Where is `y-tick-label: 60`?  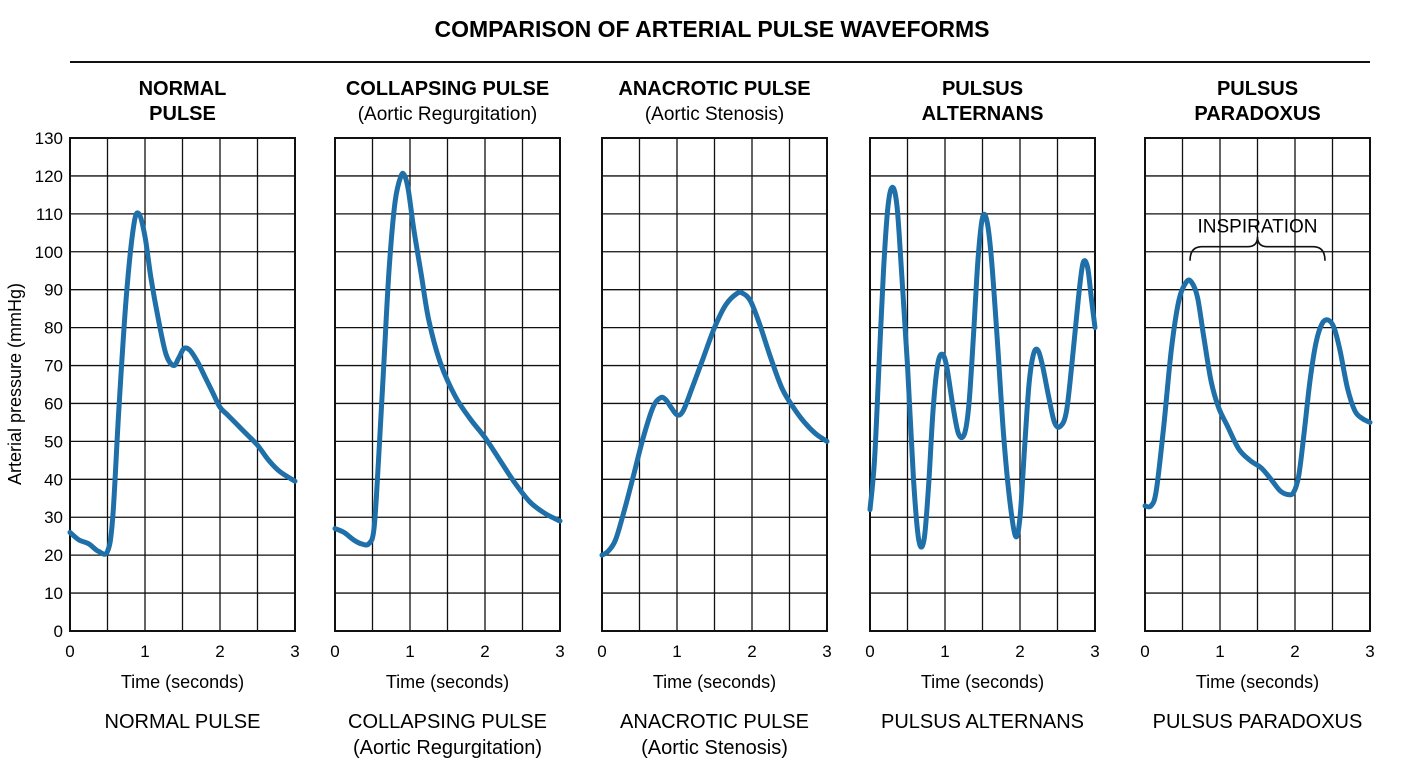
y-tick-label: 60 is located at coordinates (53, 403).